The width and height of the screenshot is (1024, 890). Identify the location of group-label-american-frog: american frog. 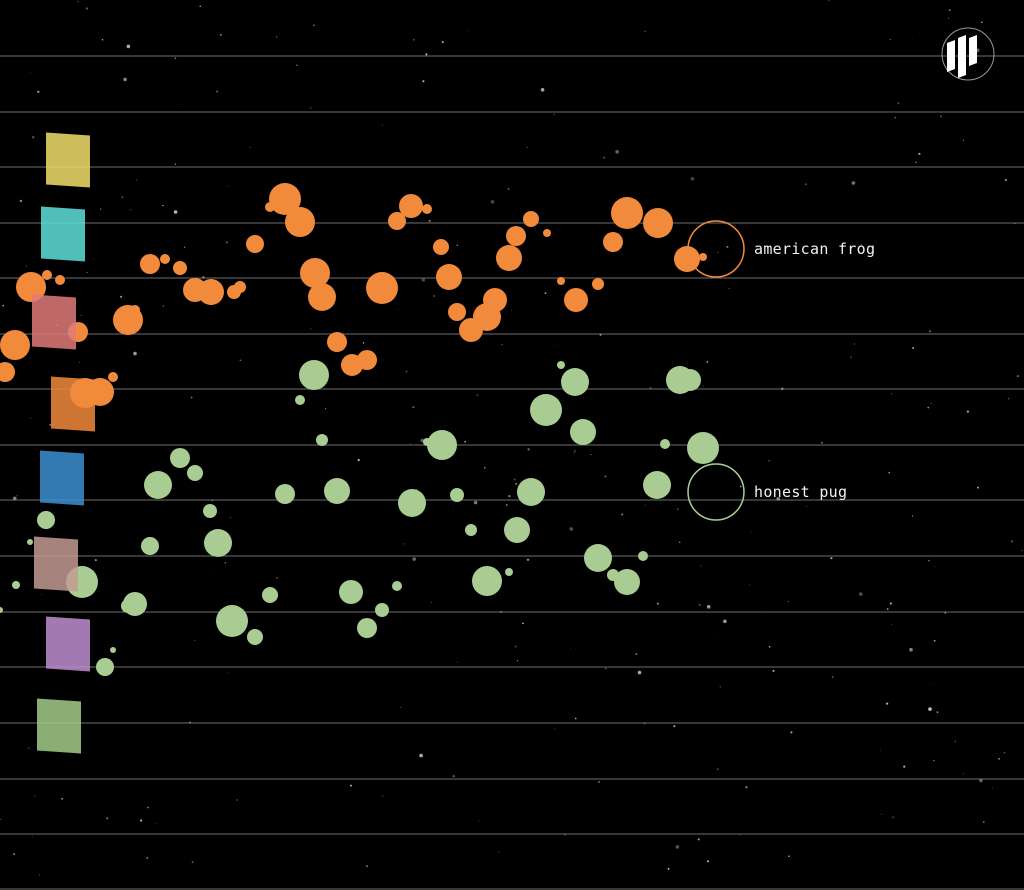
(815, 249).